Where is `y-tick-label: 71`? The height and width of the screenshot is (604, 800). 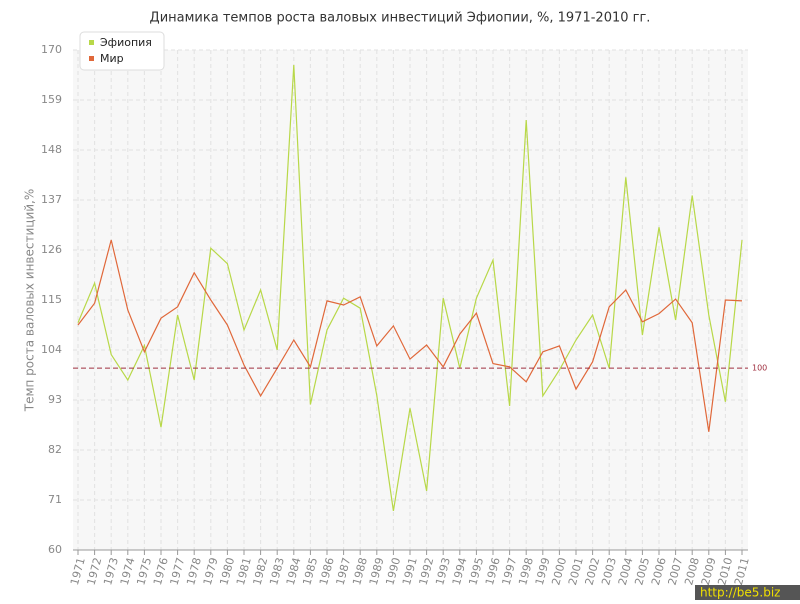 y-tick-label: 71 is located at coordinates (55, 499).